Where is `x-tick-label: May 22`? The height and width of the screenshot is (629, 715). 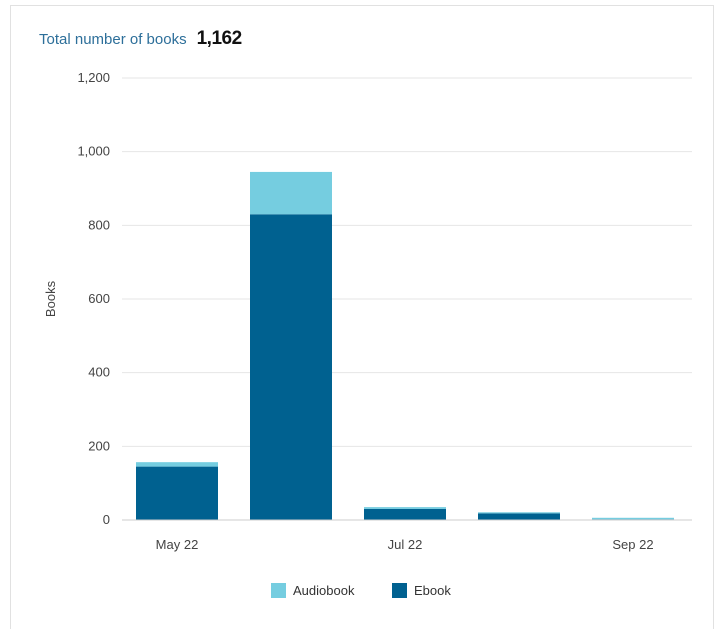
x-tick-label: May 22 is located at coordinates (177, 544).